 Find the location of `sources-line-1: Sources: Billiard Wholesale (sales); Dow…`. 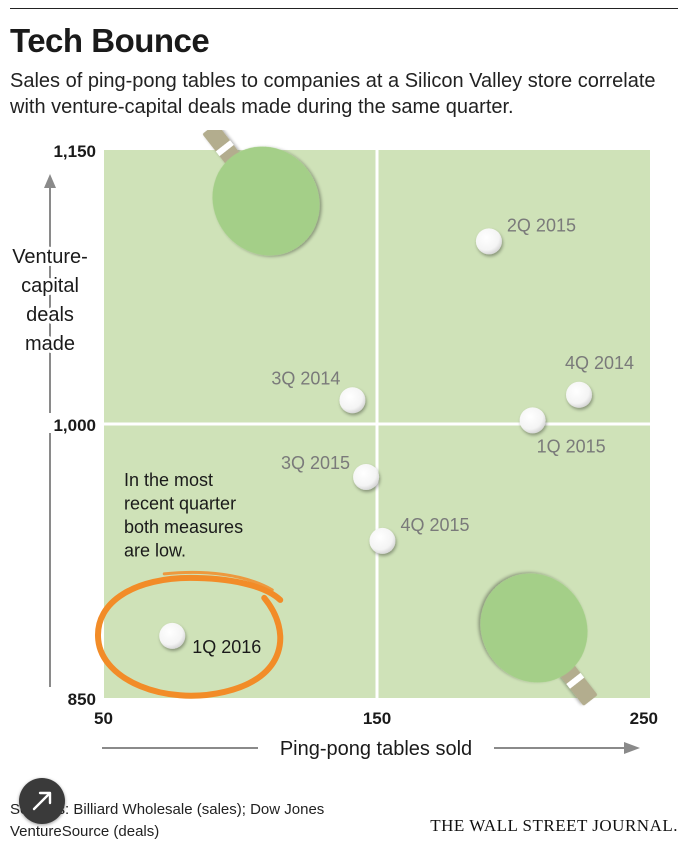

sources-line-1: Sources: Billiard Wholesale (sales); Dow… is located at coordinates (167, 809).